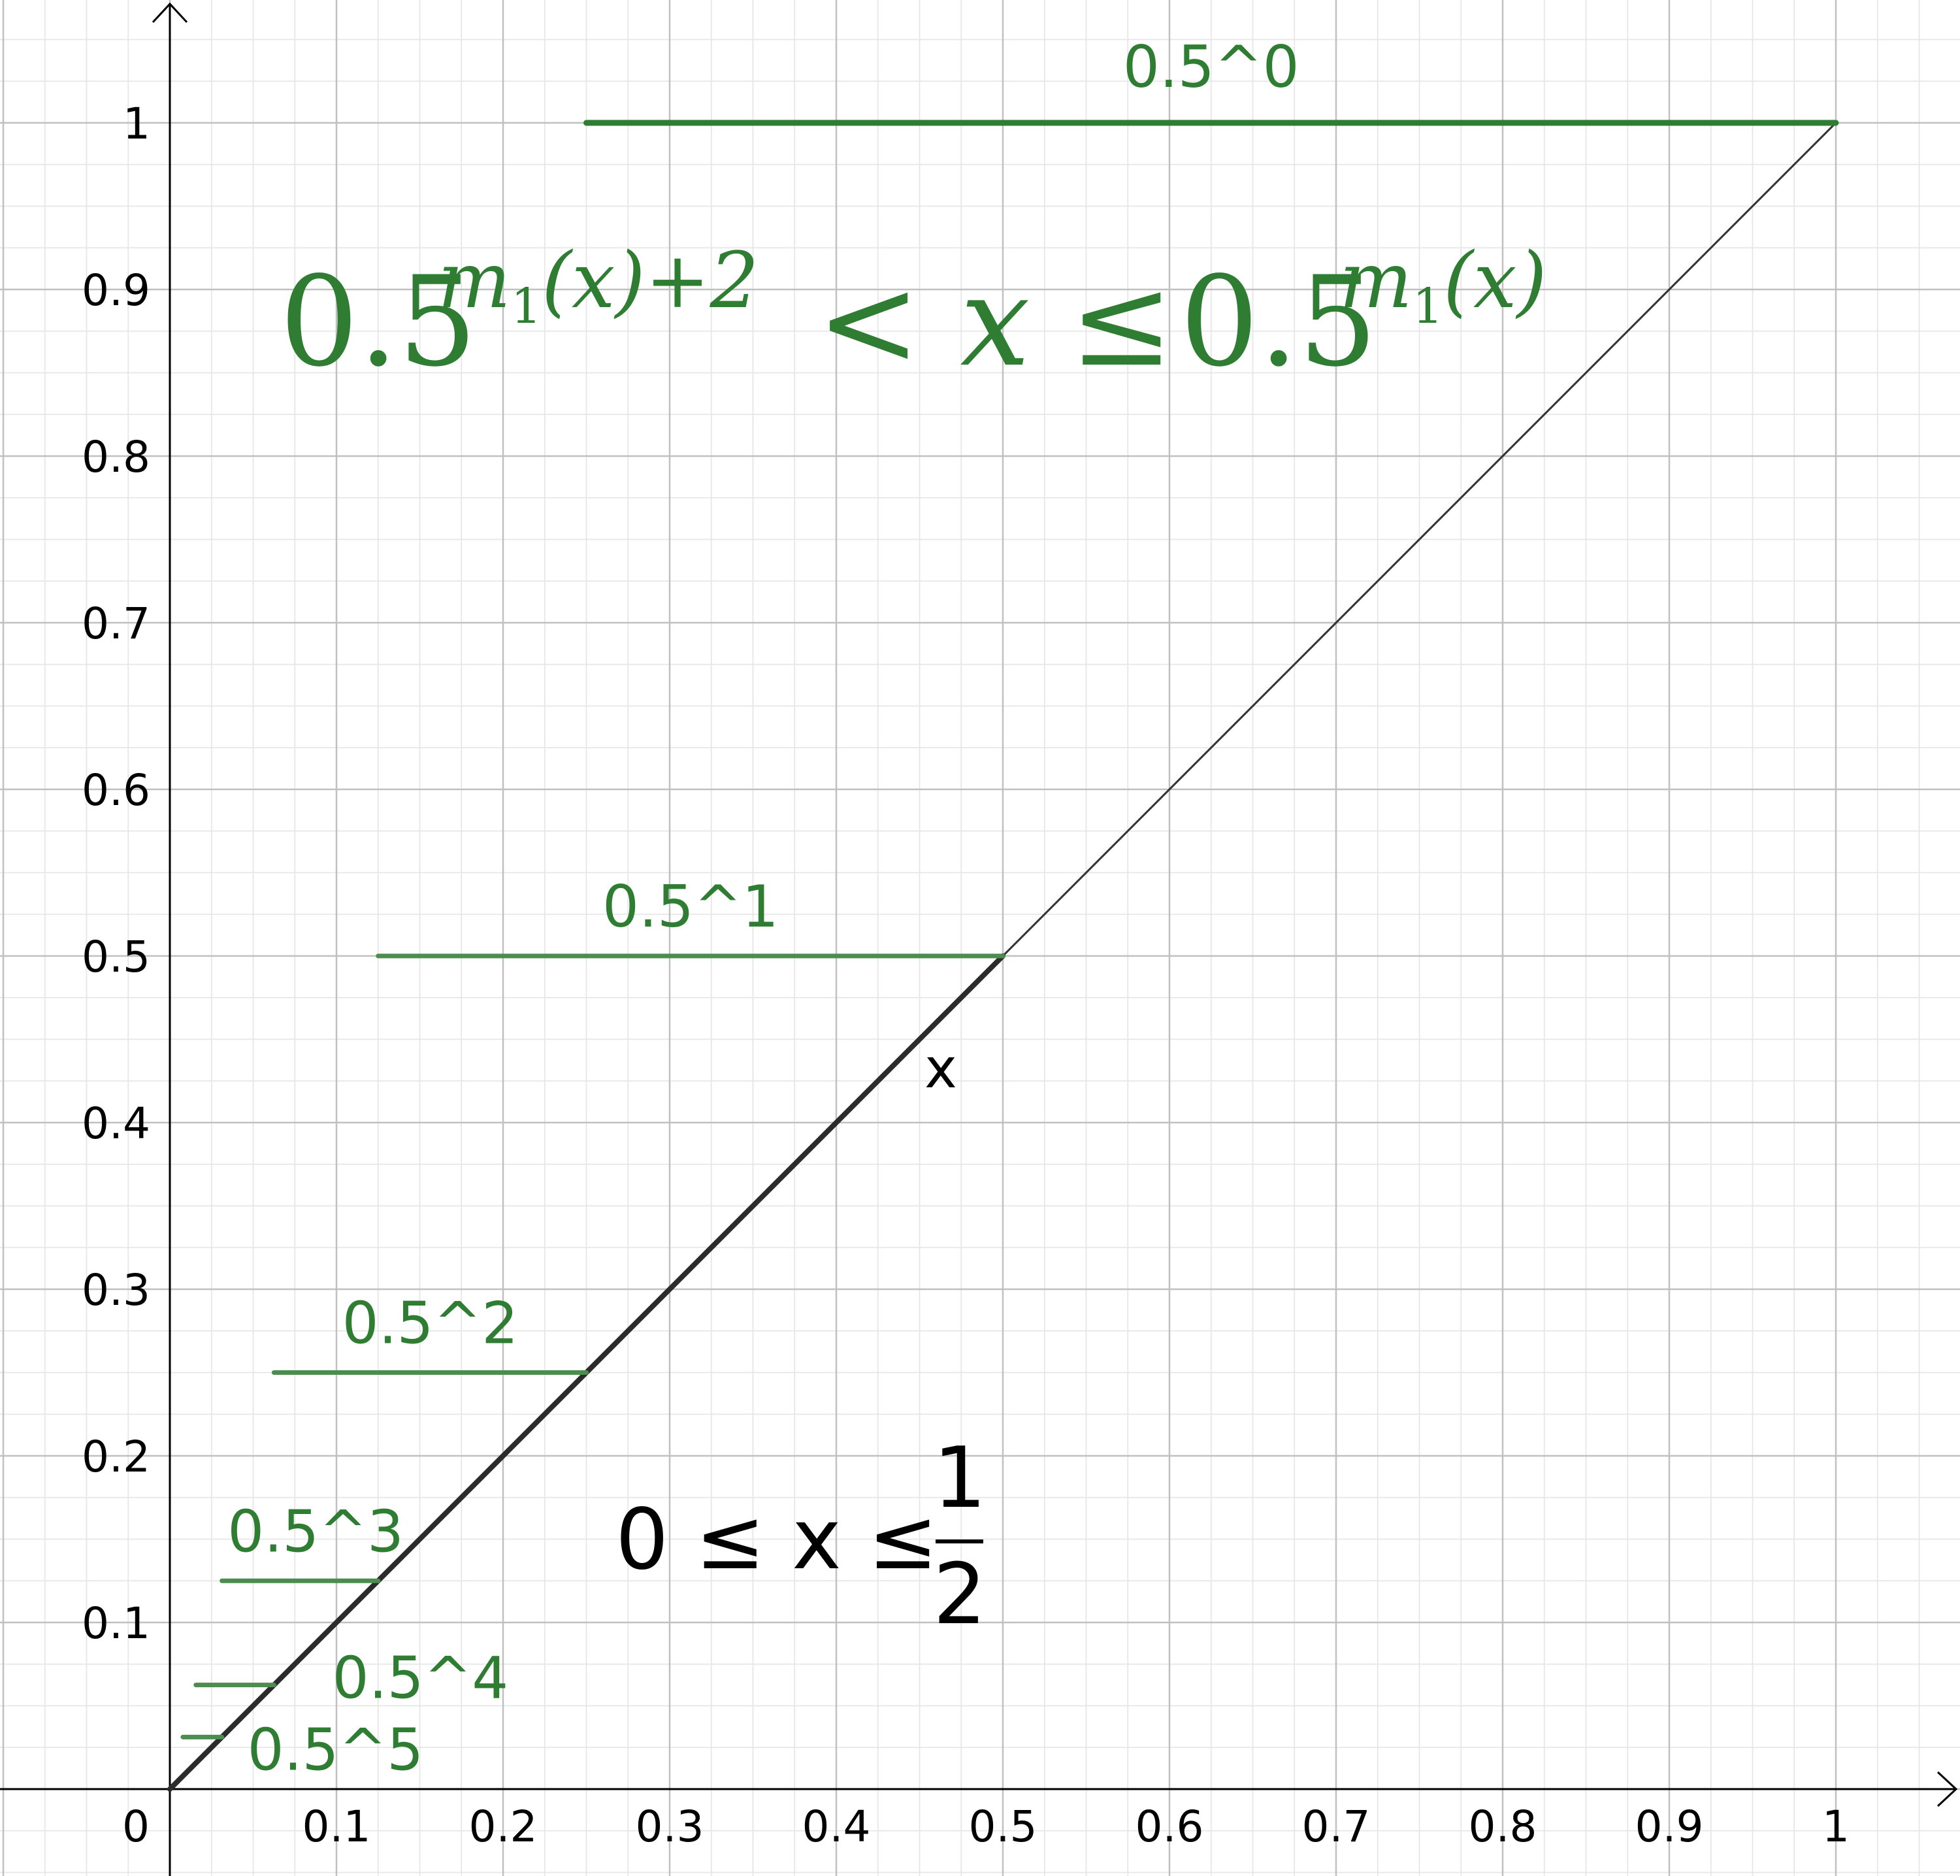 This screenshot has width=1960, height=1876. I want to click on y-tick-label: 0.6, so click(116, 790).